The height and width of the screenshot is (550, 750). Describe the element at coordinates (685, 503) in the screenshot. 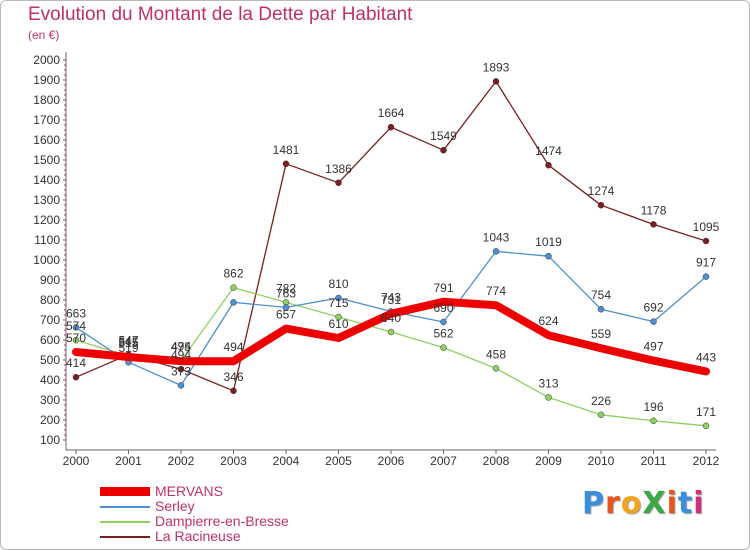

I see `logo-letter: t` at that location.